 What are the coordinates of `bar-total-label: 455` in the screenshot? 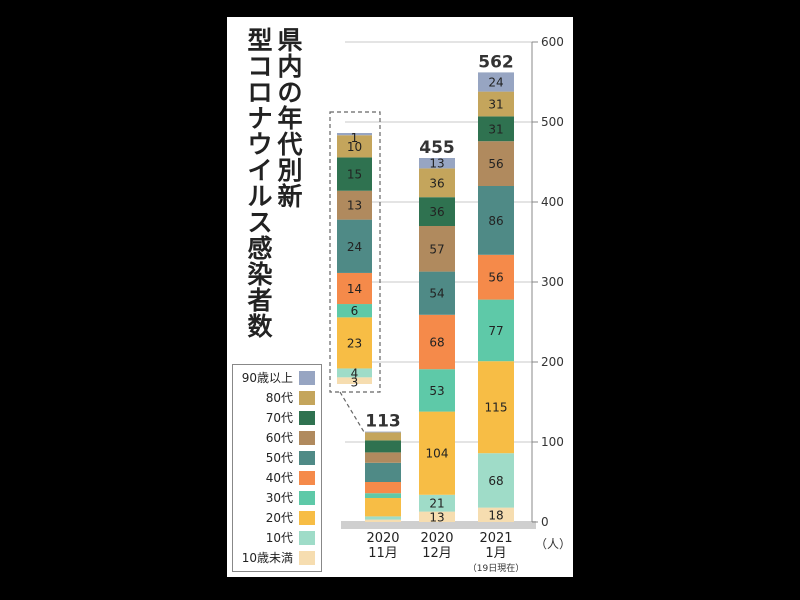 It's located at (437, 148).